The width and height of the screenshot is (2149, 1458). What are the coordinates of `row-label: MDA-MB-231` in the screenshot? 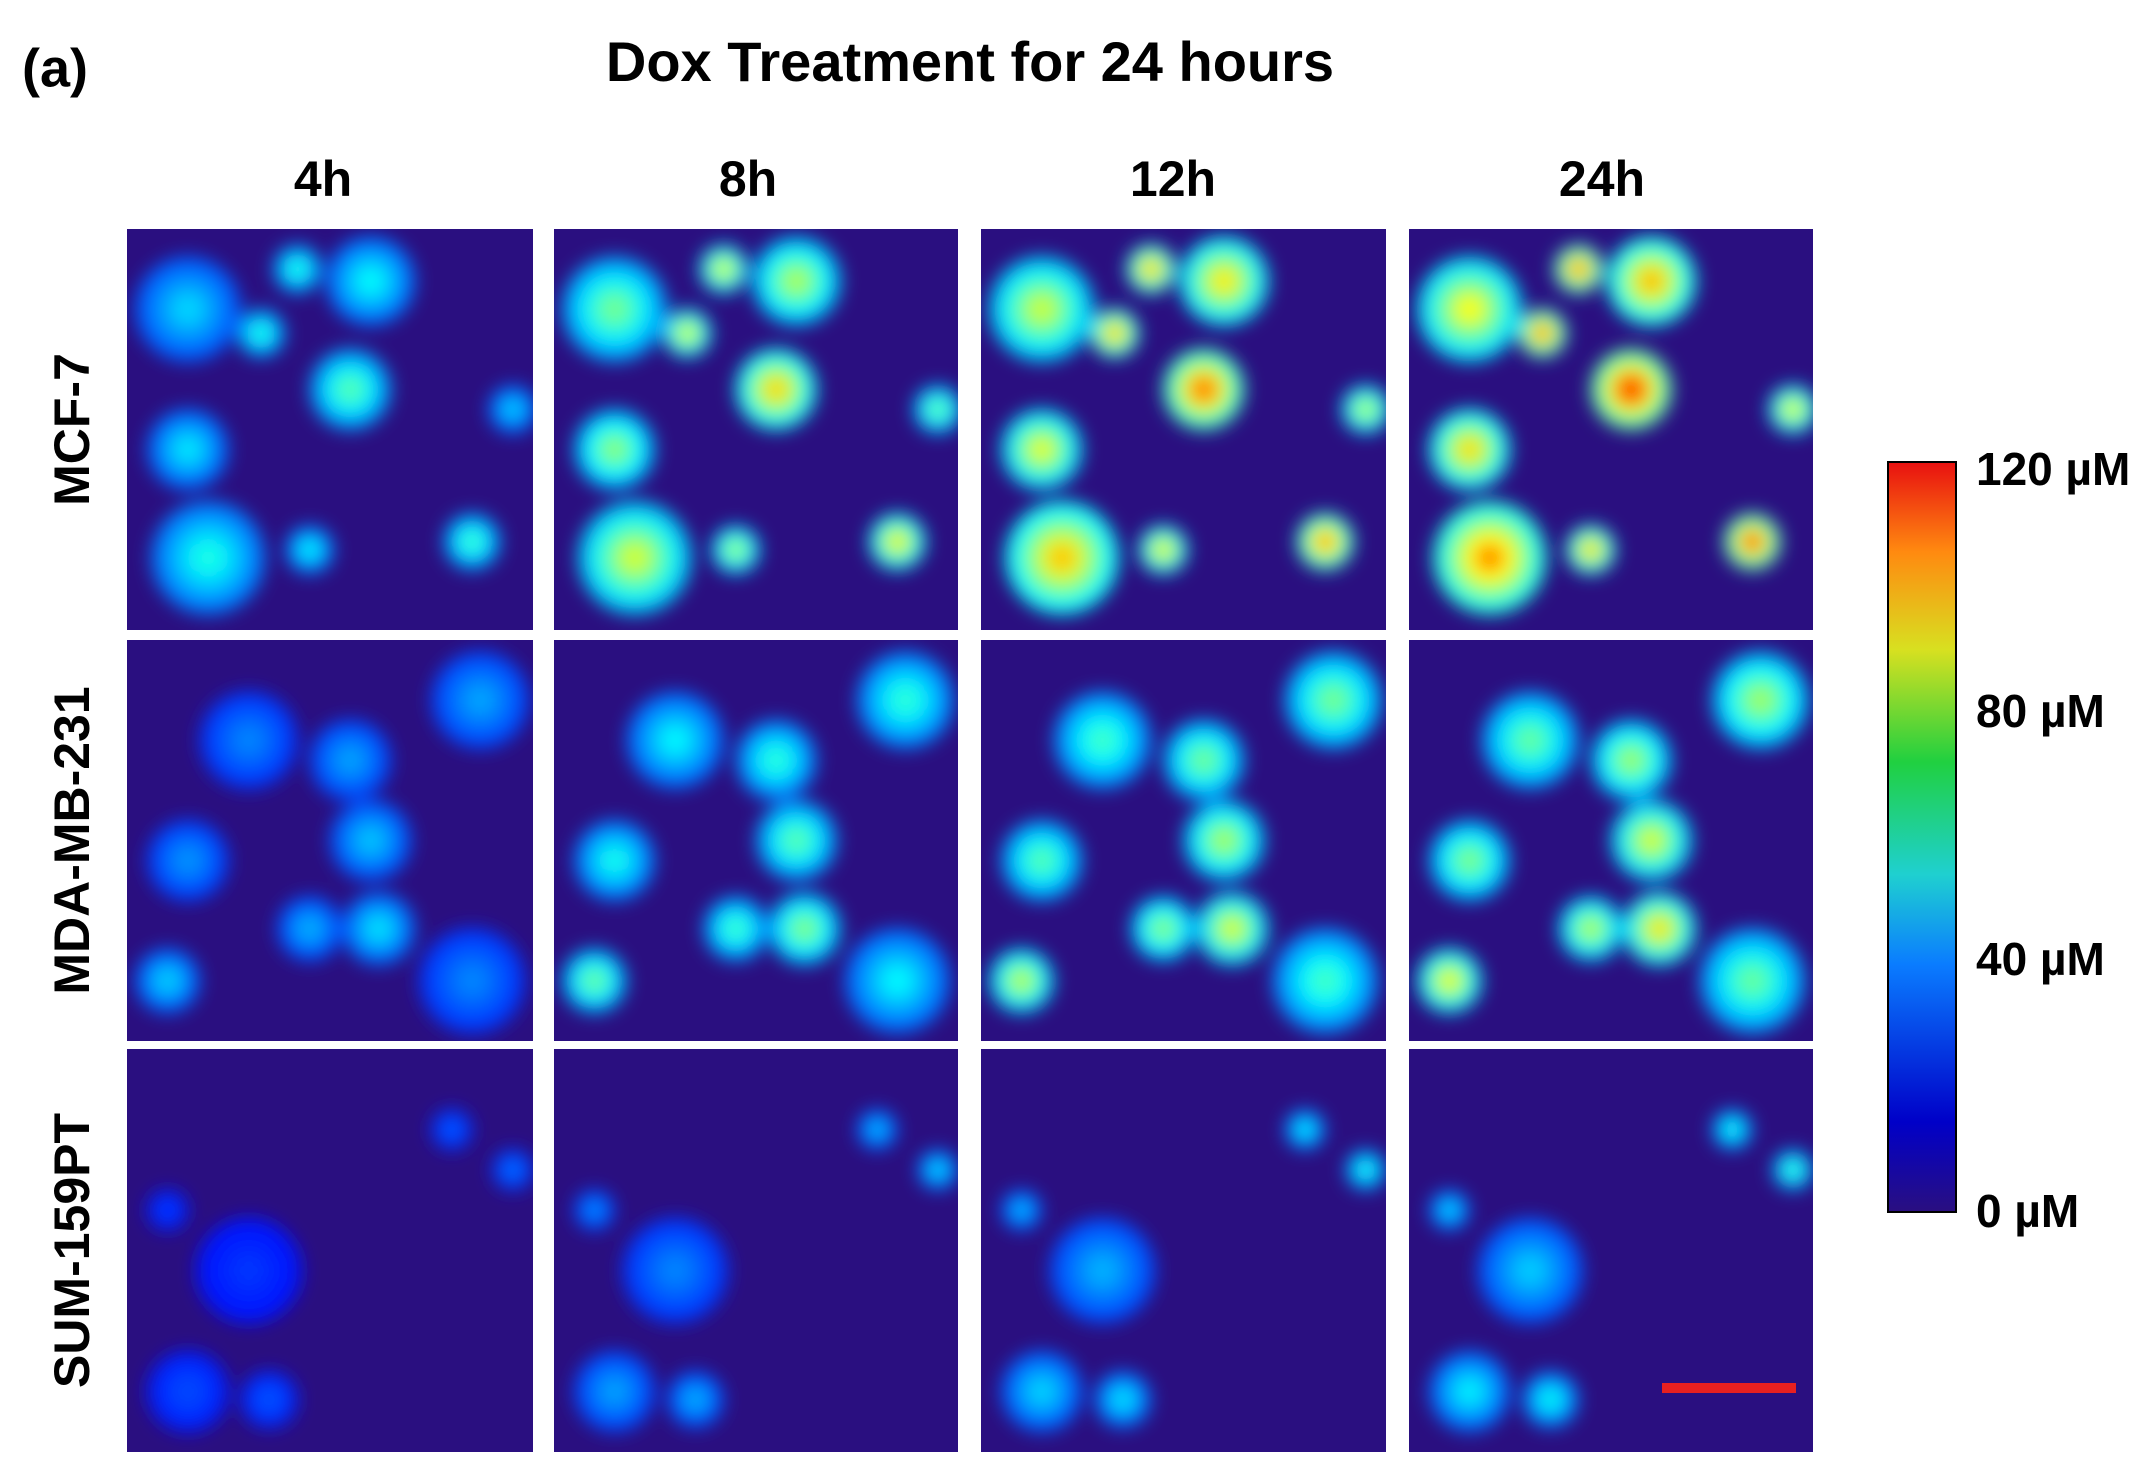 It's located at (72, 840).